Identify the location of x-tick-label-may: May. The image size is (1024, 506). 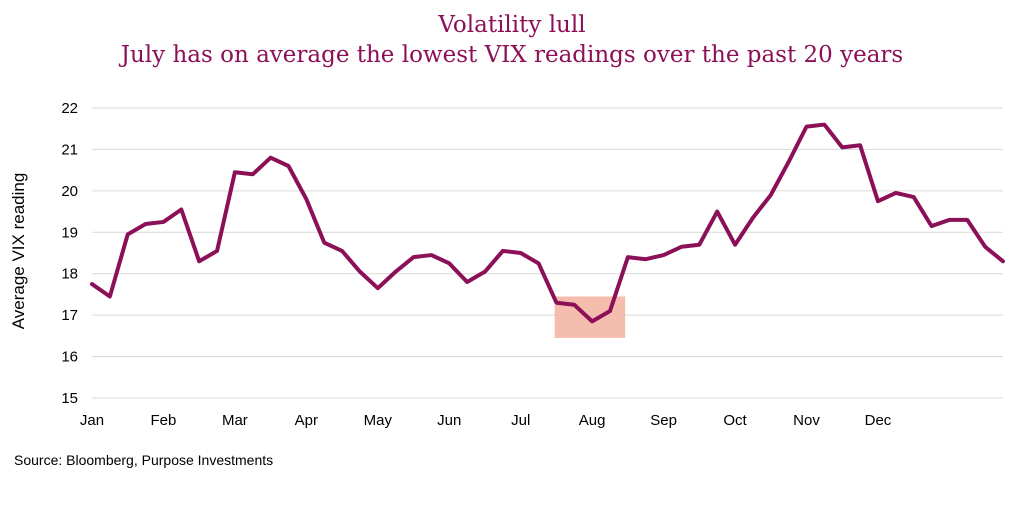
(378, 420).